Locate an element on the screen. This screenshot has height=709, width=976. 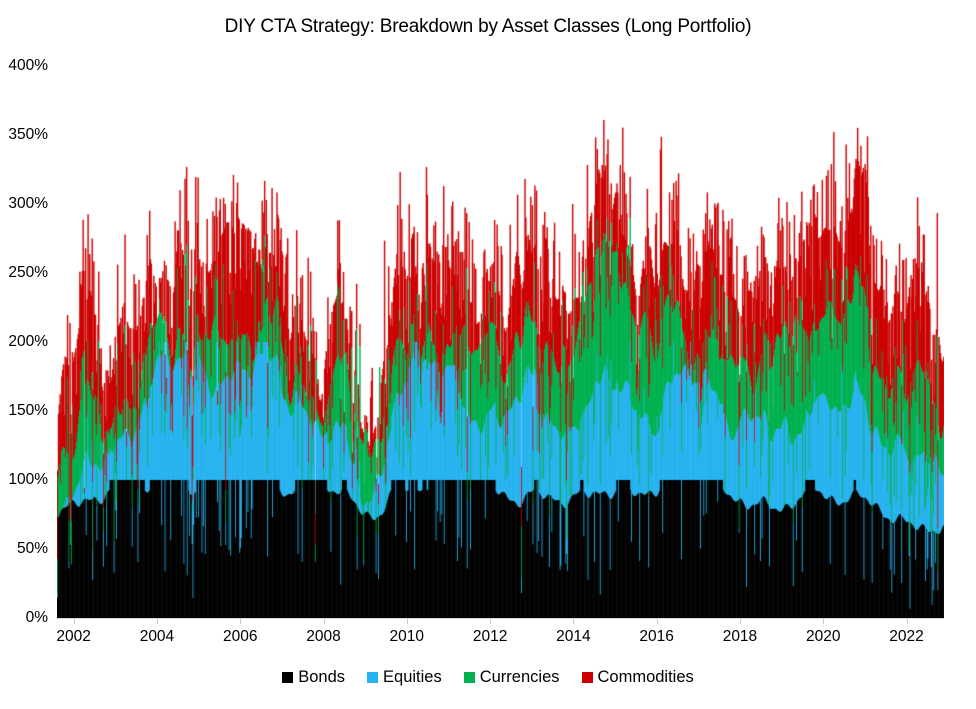
y-tick-label: 350% is located at coordinates (28, 134).